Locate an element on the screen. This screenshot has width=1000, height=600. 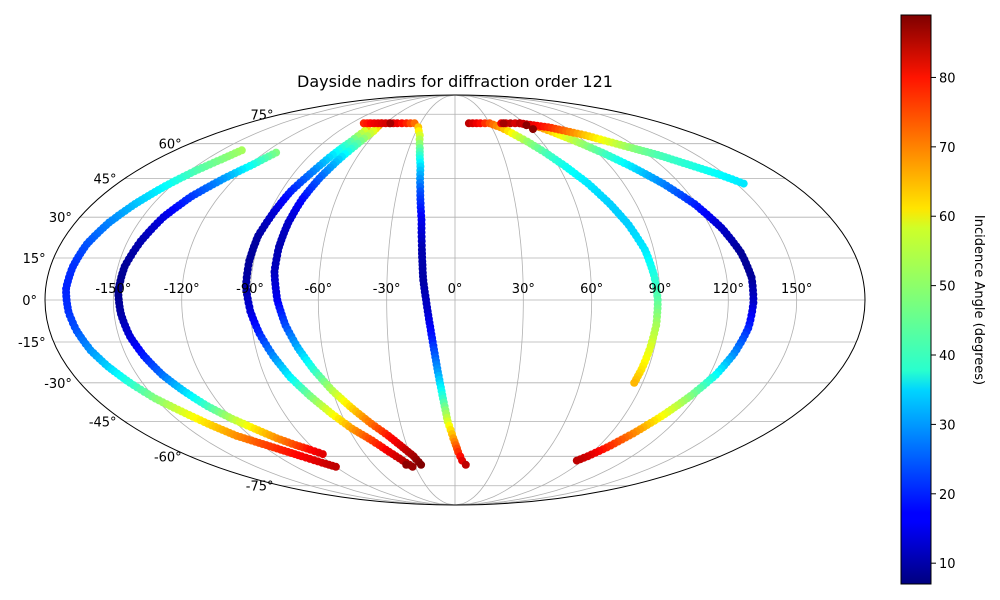
x-tick-label: -150° is located at coordinates (113, 289).